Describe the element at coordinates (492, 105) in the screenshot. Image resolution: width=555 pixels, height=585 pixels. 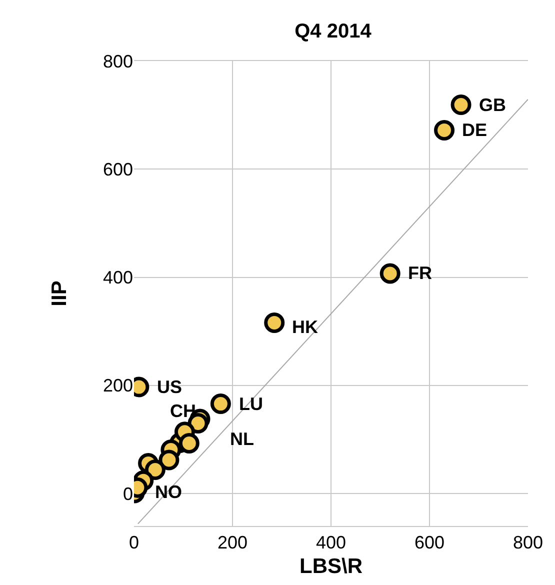
I see `annotation: GB` at that location.